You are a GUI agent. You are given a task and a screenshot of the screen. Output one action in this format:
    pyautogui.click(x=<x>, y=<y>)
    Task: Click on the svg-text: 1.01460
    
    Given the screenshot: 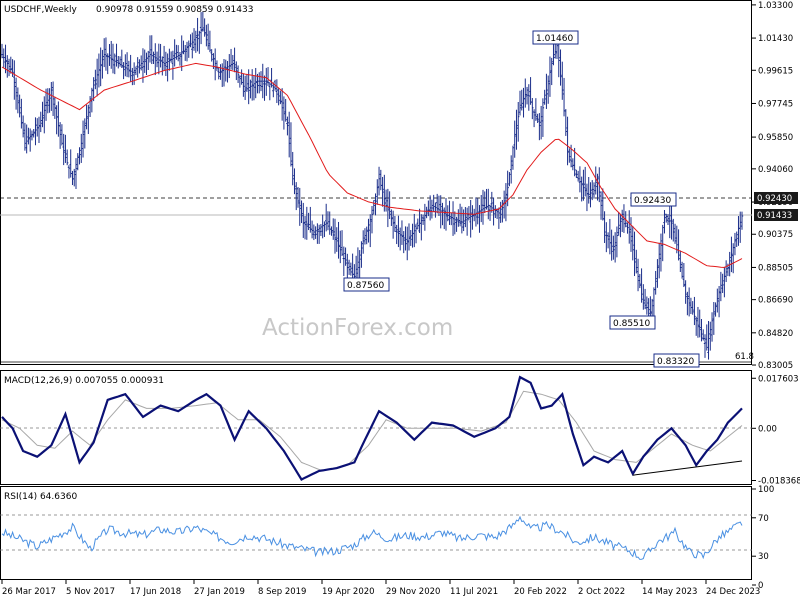 What is the action you would take?
    pyautogui.click(x=554, y=39)
    